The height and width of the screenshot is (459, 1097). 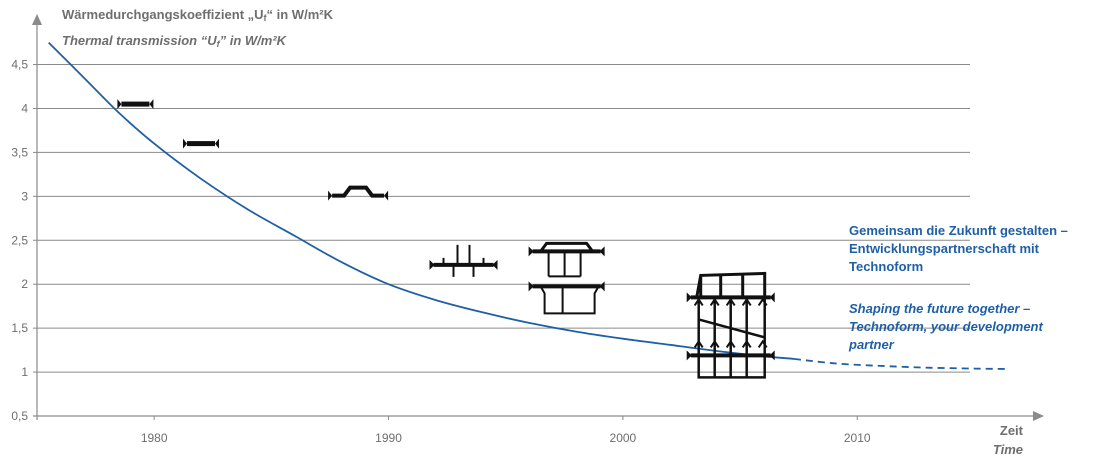 What do you see at coordinates (901, 364) in the screenshot?
I see `projection-curve` at bounding box center [901, 364].